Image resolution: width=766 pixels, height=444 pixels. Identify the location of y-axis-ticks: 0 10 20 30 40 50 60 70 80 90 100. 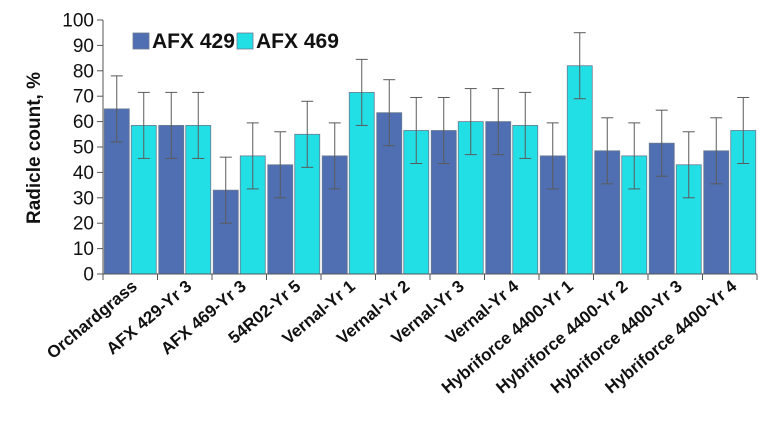
(82, 148).